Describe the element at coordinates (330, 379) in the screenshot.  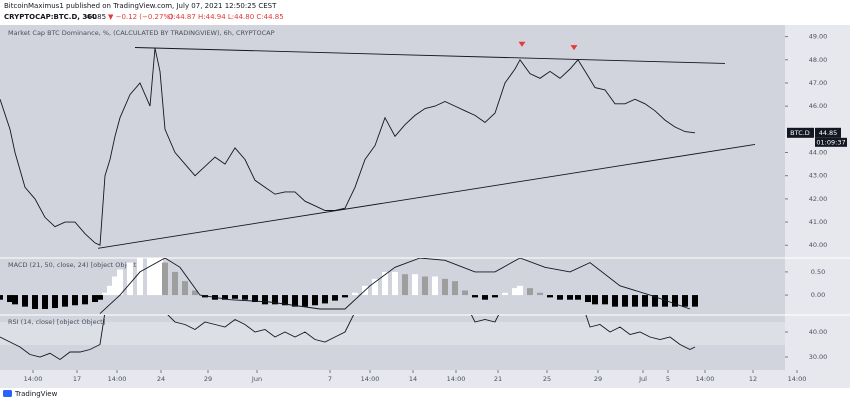
I see `x-tick-label: 7` at that location.